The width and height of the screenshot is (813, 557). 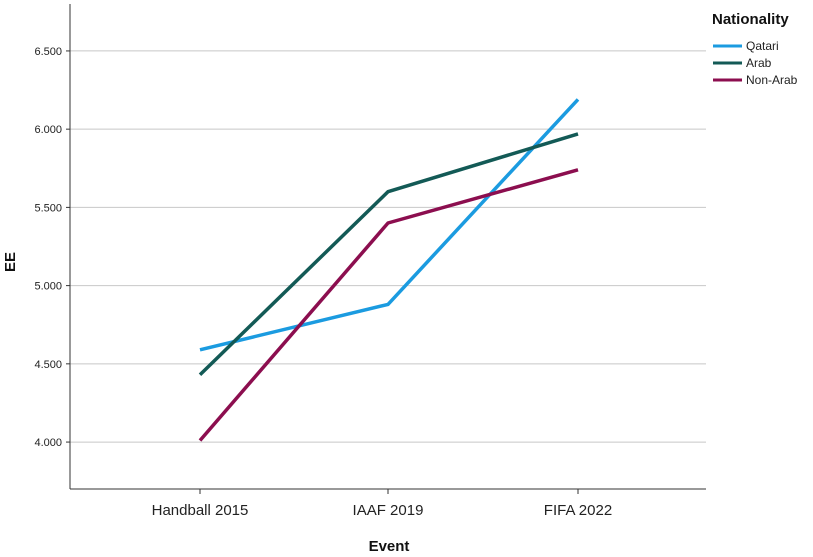 I want to click on legend-label: Non-Arab, so click(x=772, y=80).